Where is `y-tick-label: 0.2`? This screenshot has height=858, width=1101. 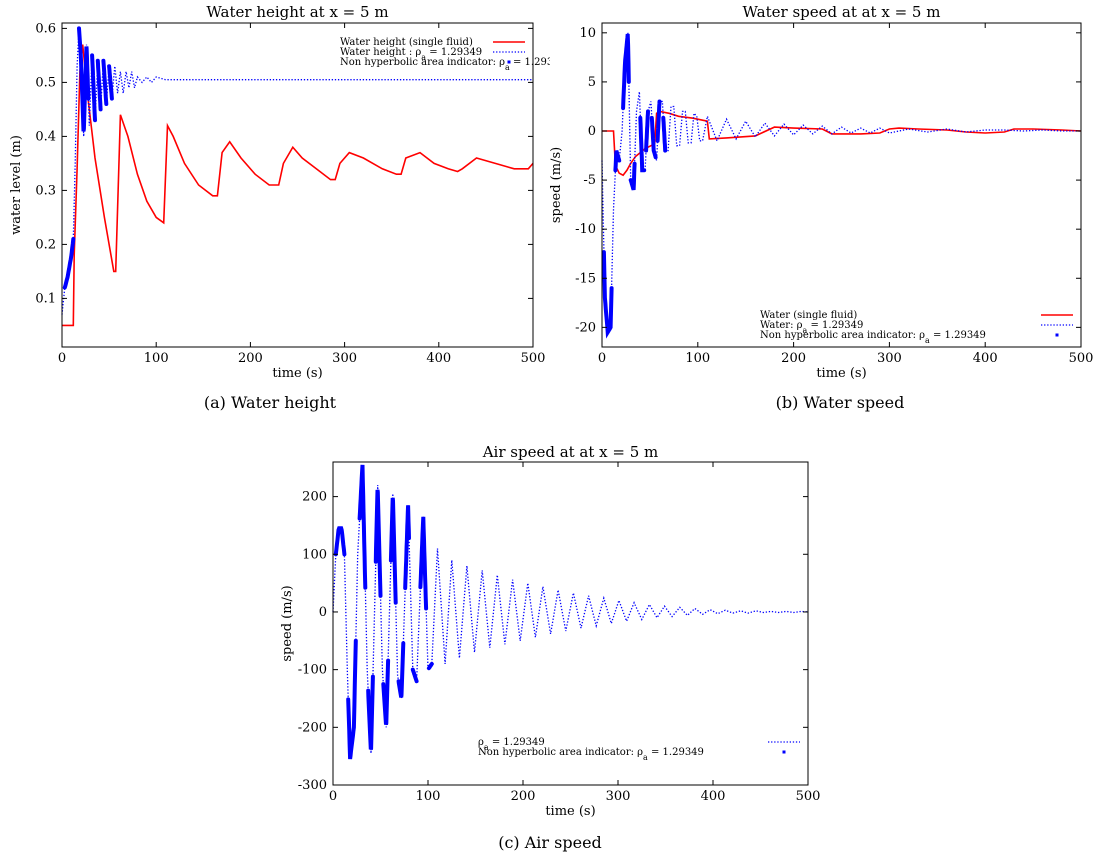 y-tick-label: 0.2 is located at coordinates (45, 244).